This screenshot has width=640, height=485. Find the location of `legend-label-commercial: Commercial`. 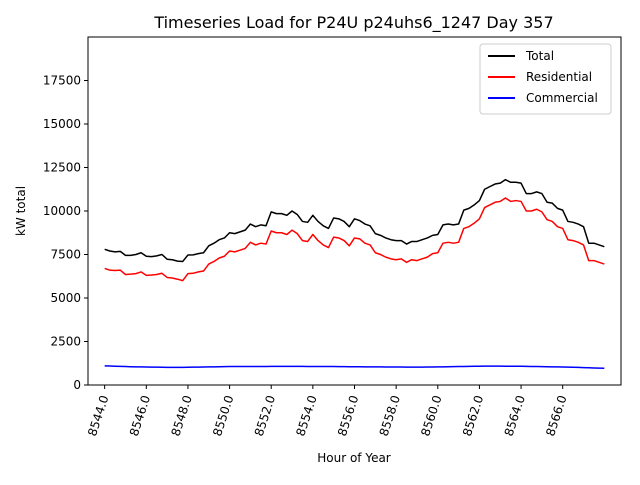

legend-label-commercial: Commercial is located at coordinates (562, 98).